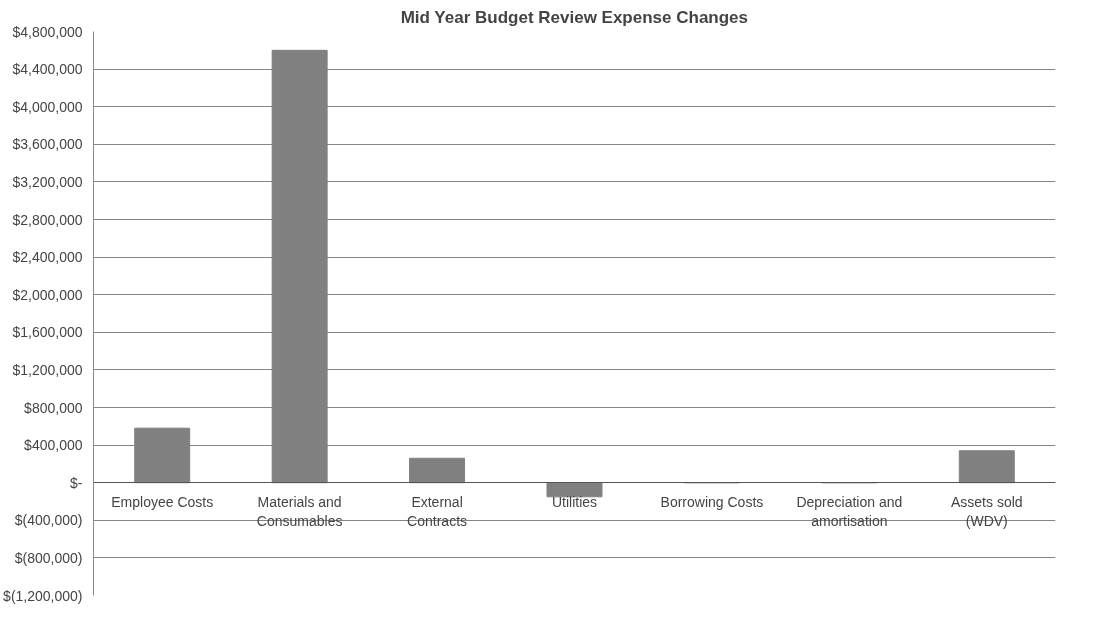 The image size is (1104, 629). I want to click on y-tick-label: $2,000,000, so click(47, 294).